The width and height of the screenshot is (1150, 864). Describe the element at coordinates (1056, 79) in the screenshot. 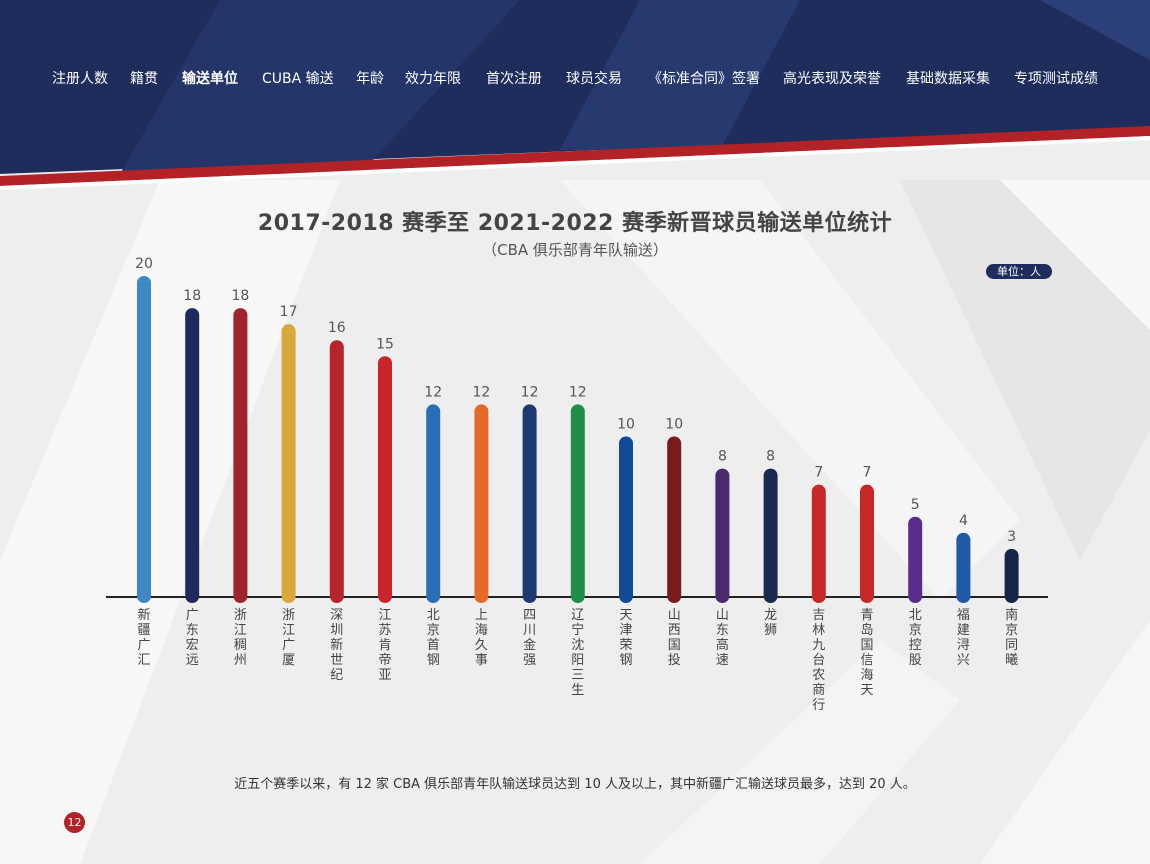

I see `nav-item-12: 专项测试成绩` at that location.